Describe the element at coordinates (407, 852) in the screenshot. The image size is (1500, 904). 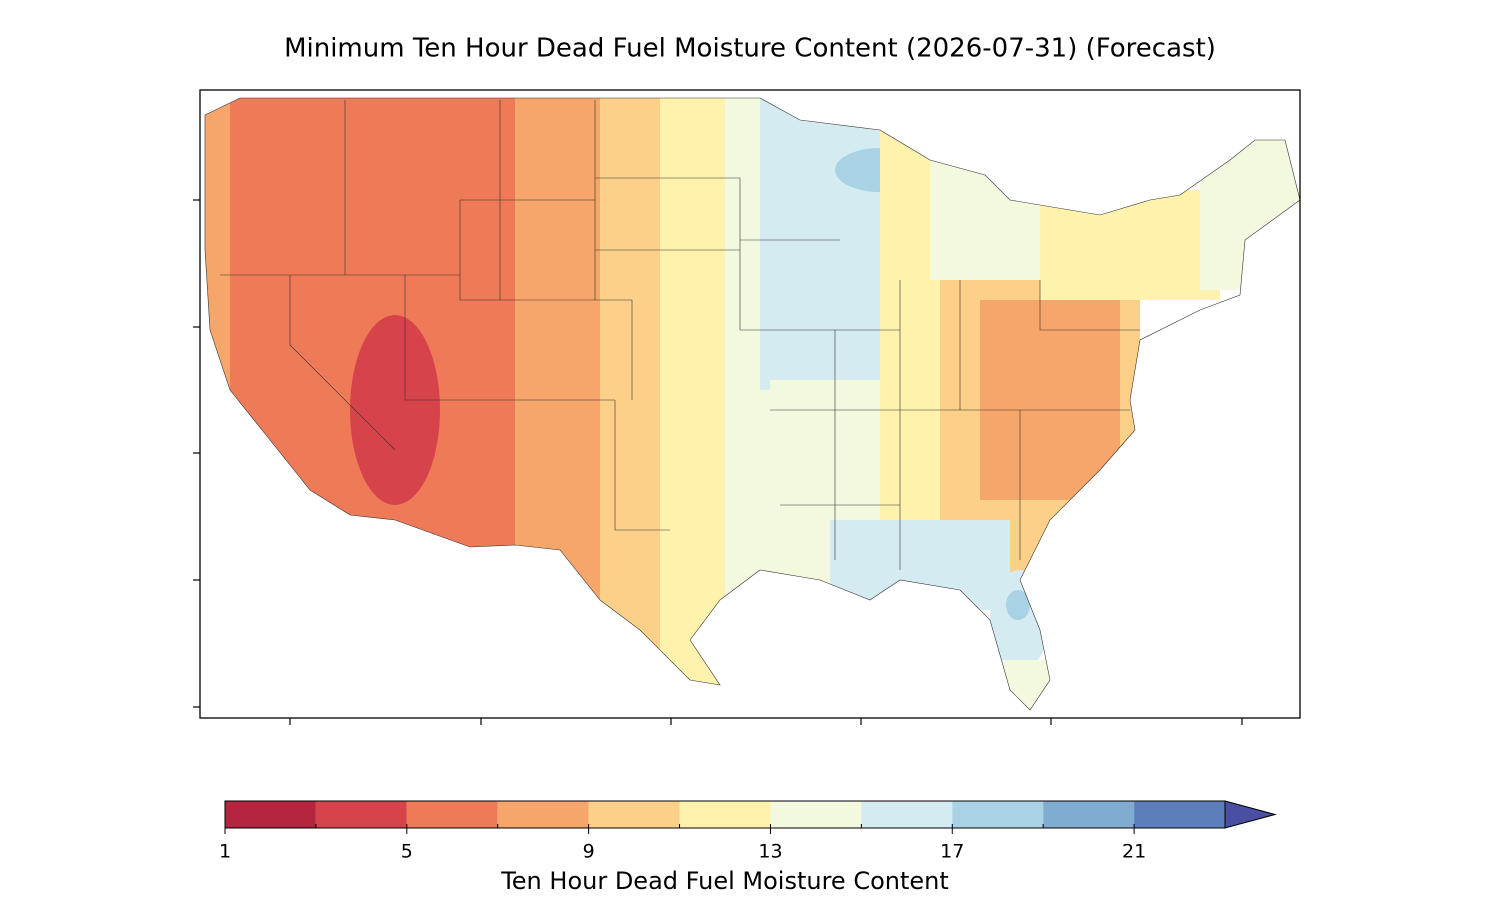
I see `colorbar-tick-label: 5` at that location.